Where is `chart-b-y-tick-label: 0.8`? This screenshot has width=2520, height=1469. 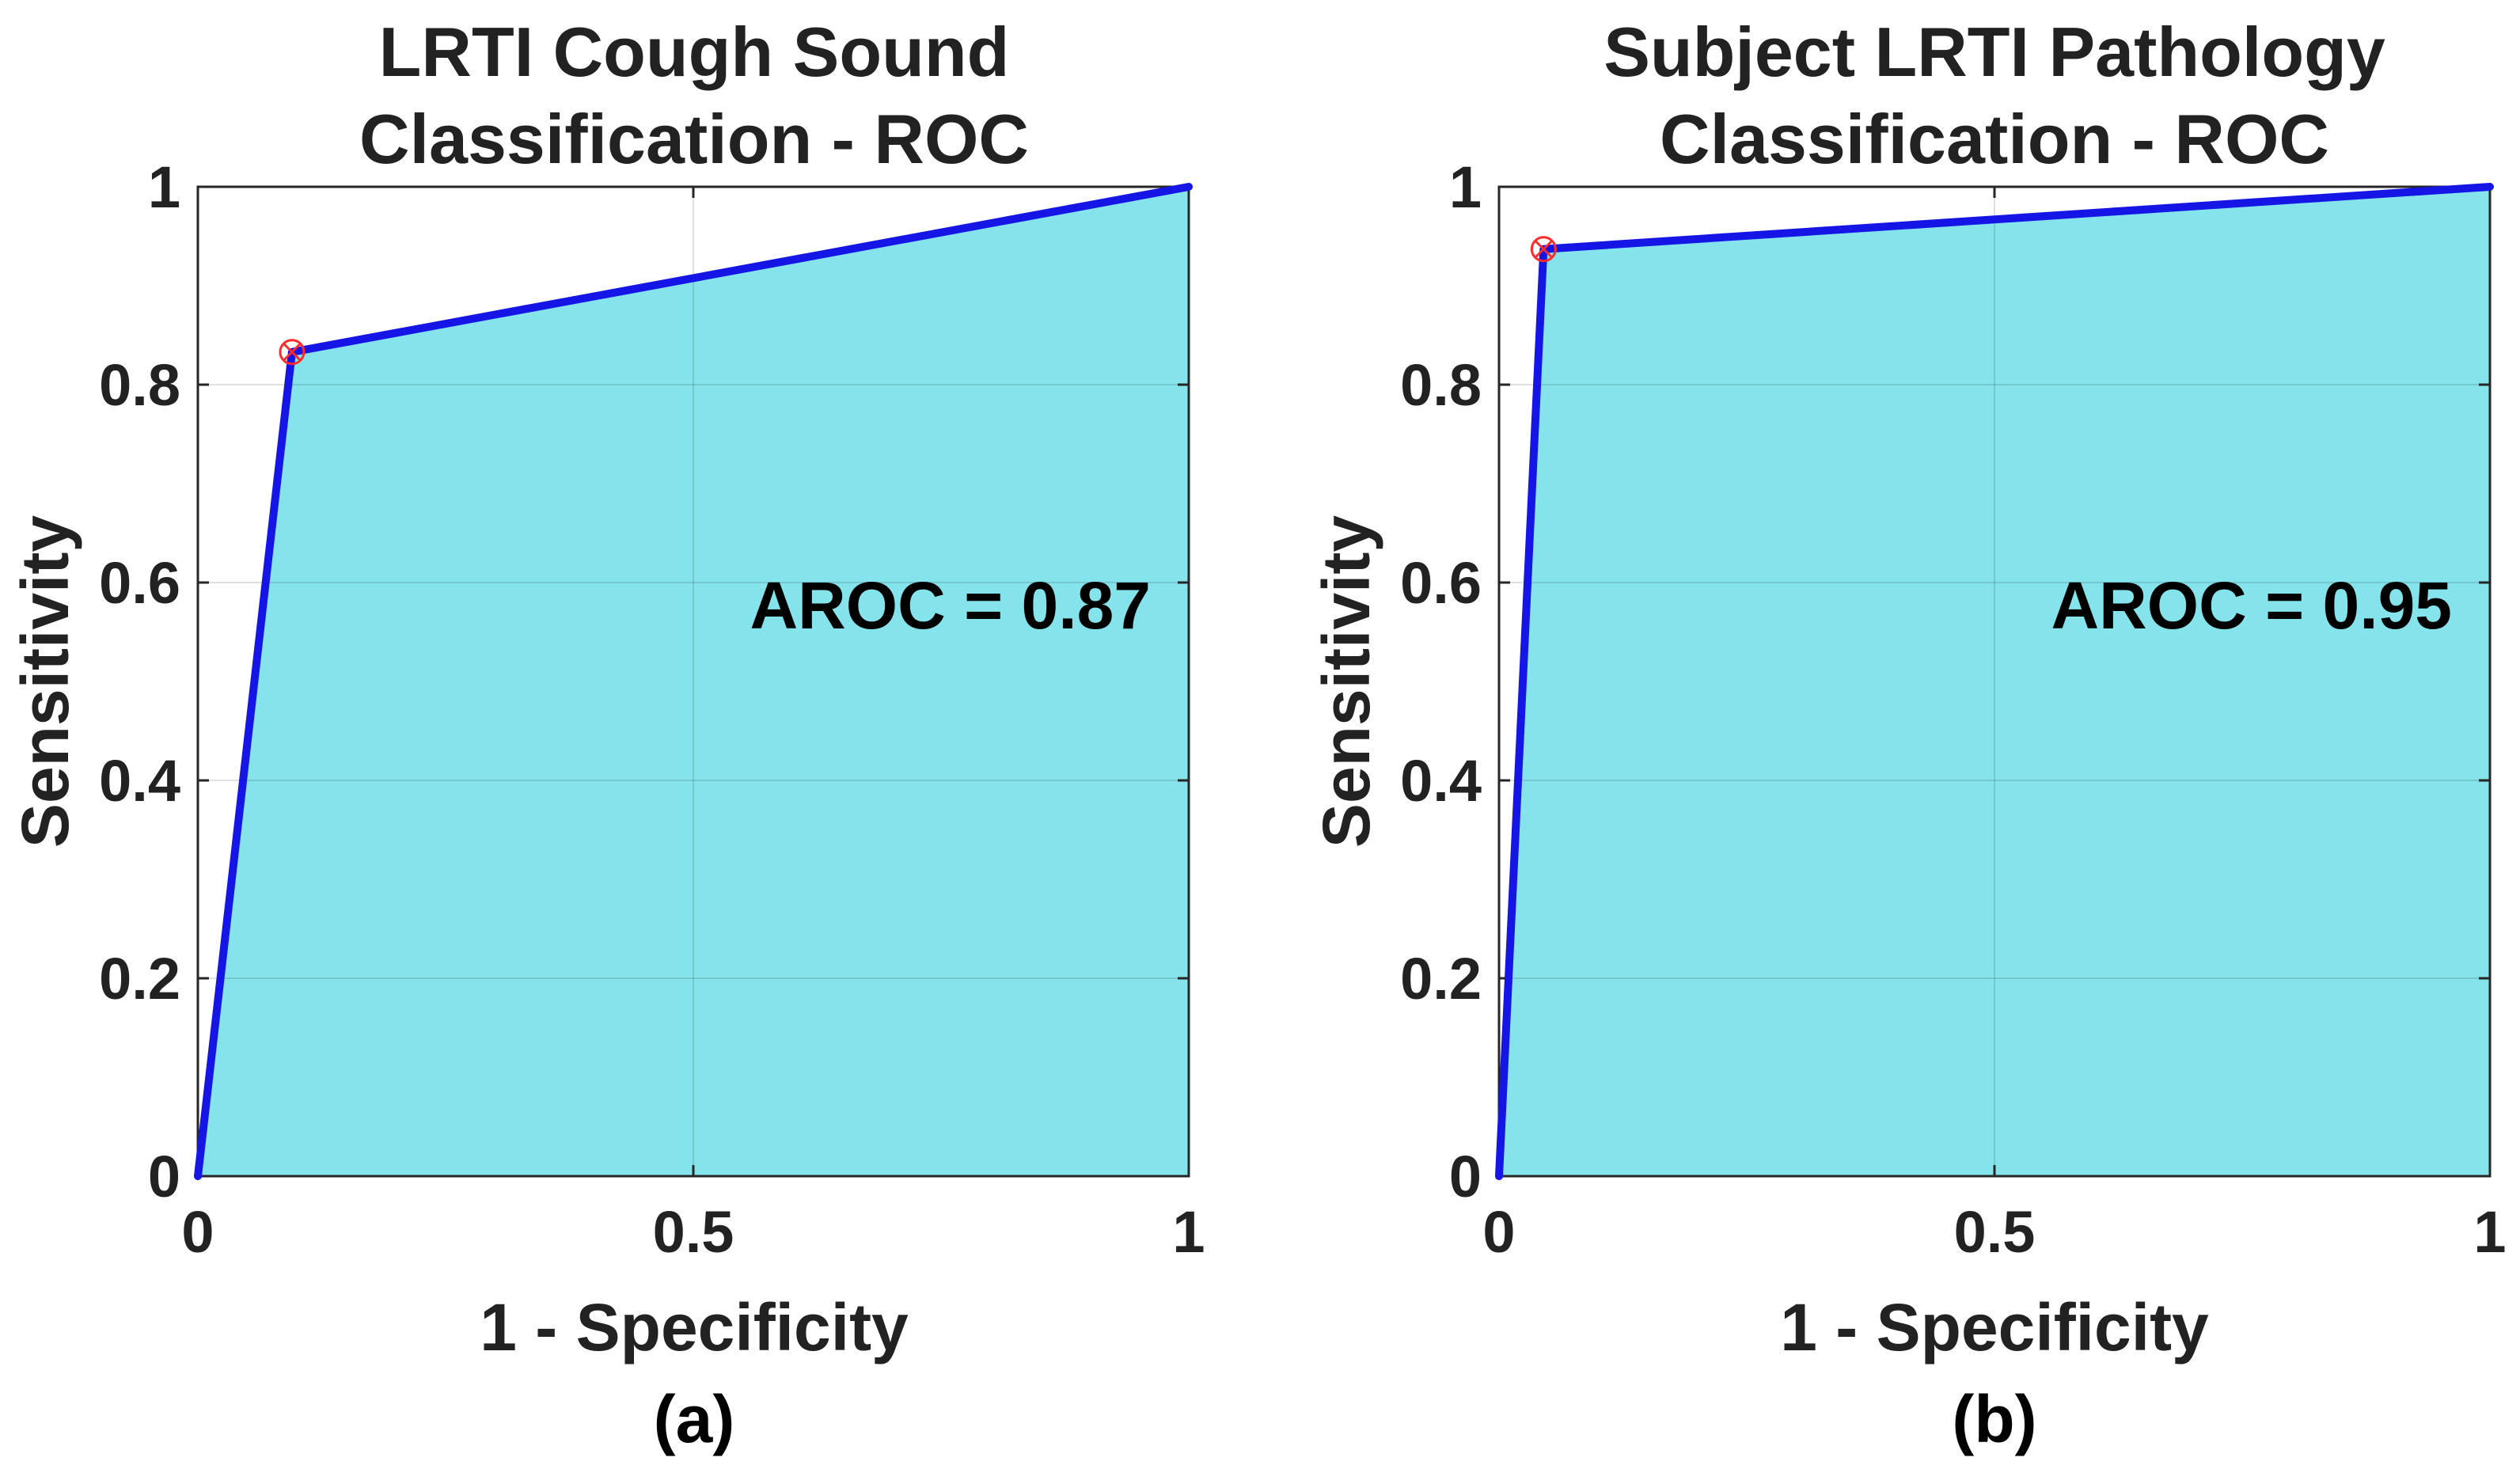 chart-b-y-tick-label: 0.8 is located at coordinates (1441, 385).